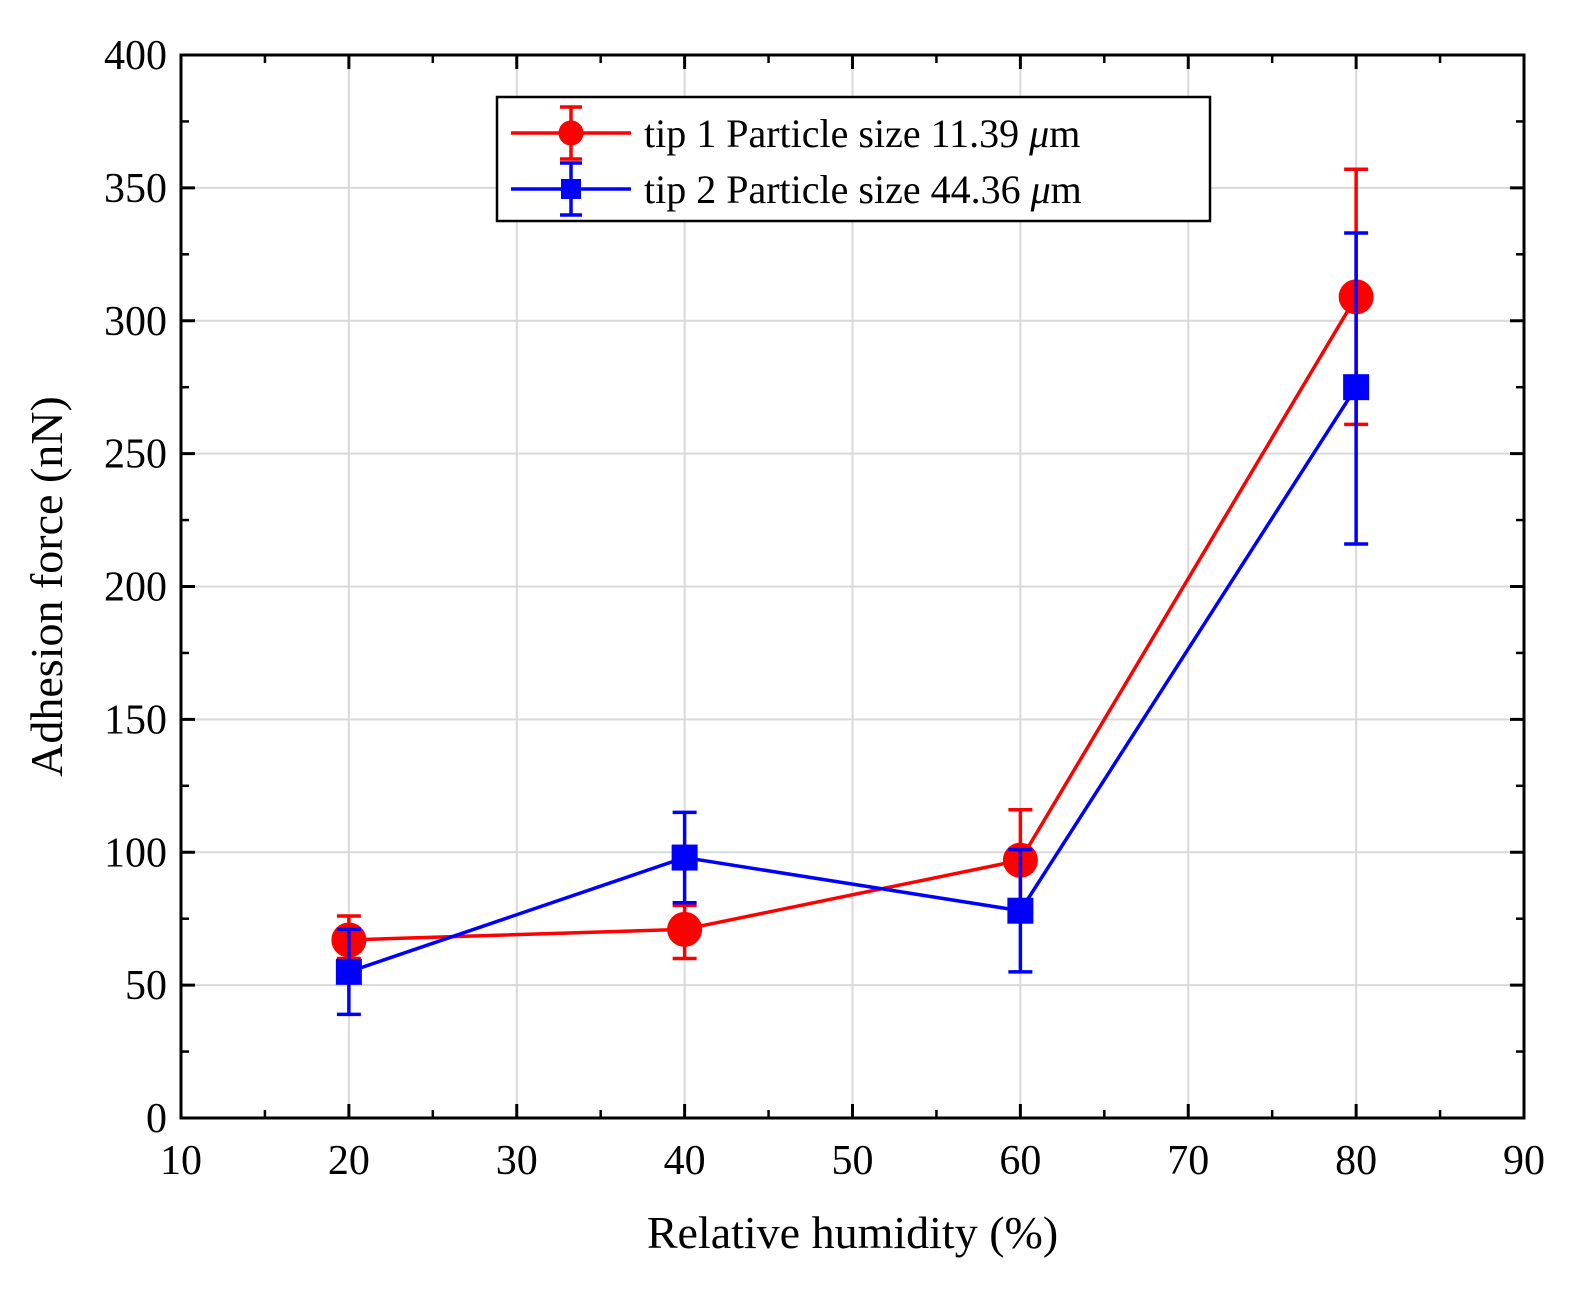 This screenshot has width=1580, height=1291. I want to click on x-tick-label: 40, so click(685, 1161).